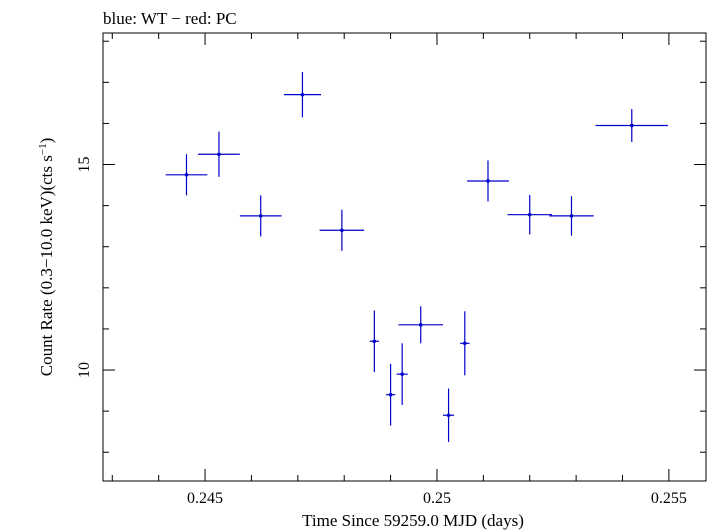 Image resolution: width=709 pixels, height=532 pixels. I want to click on chart-title: blue: WT − red: PC, so click(170, 18).